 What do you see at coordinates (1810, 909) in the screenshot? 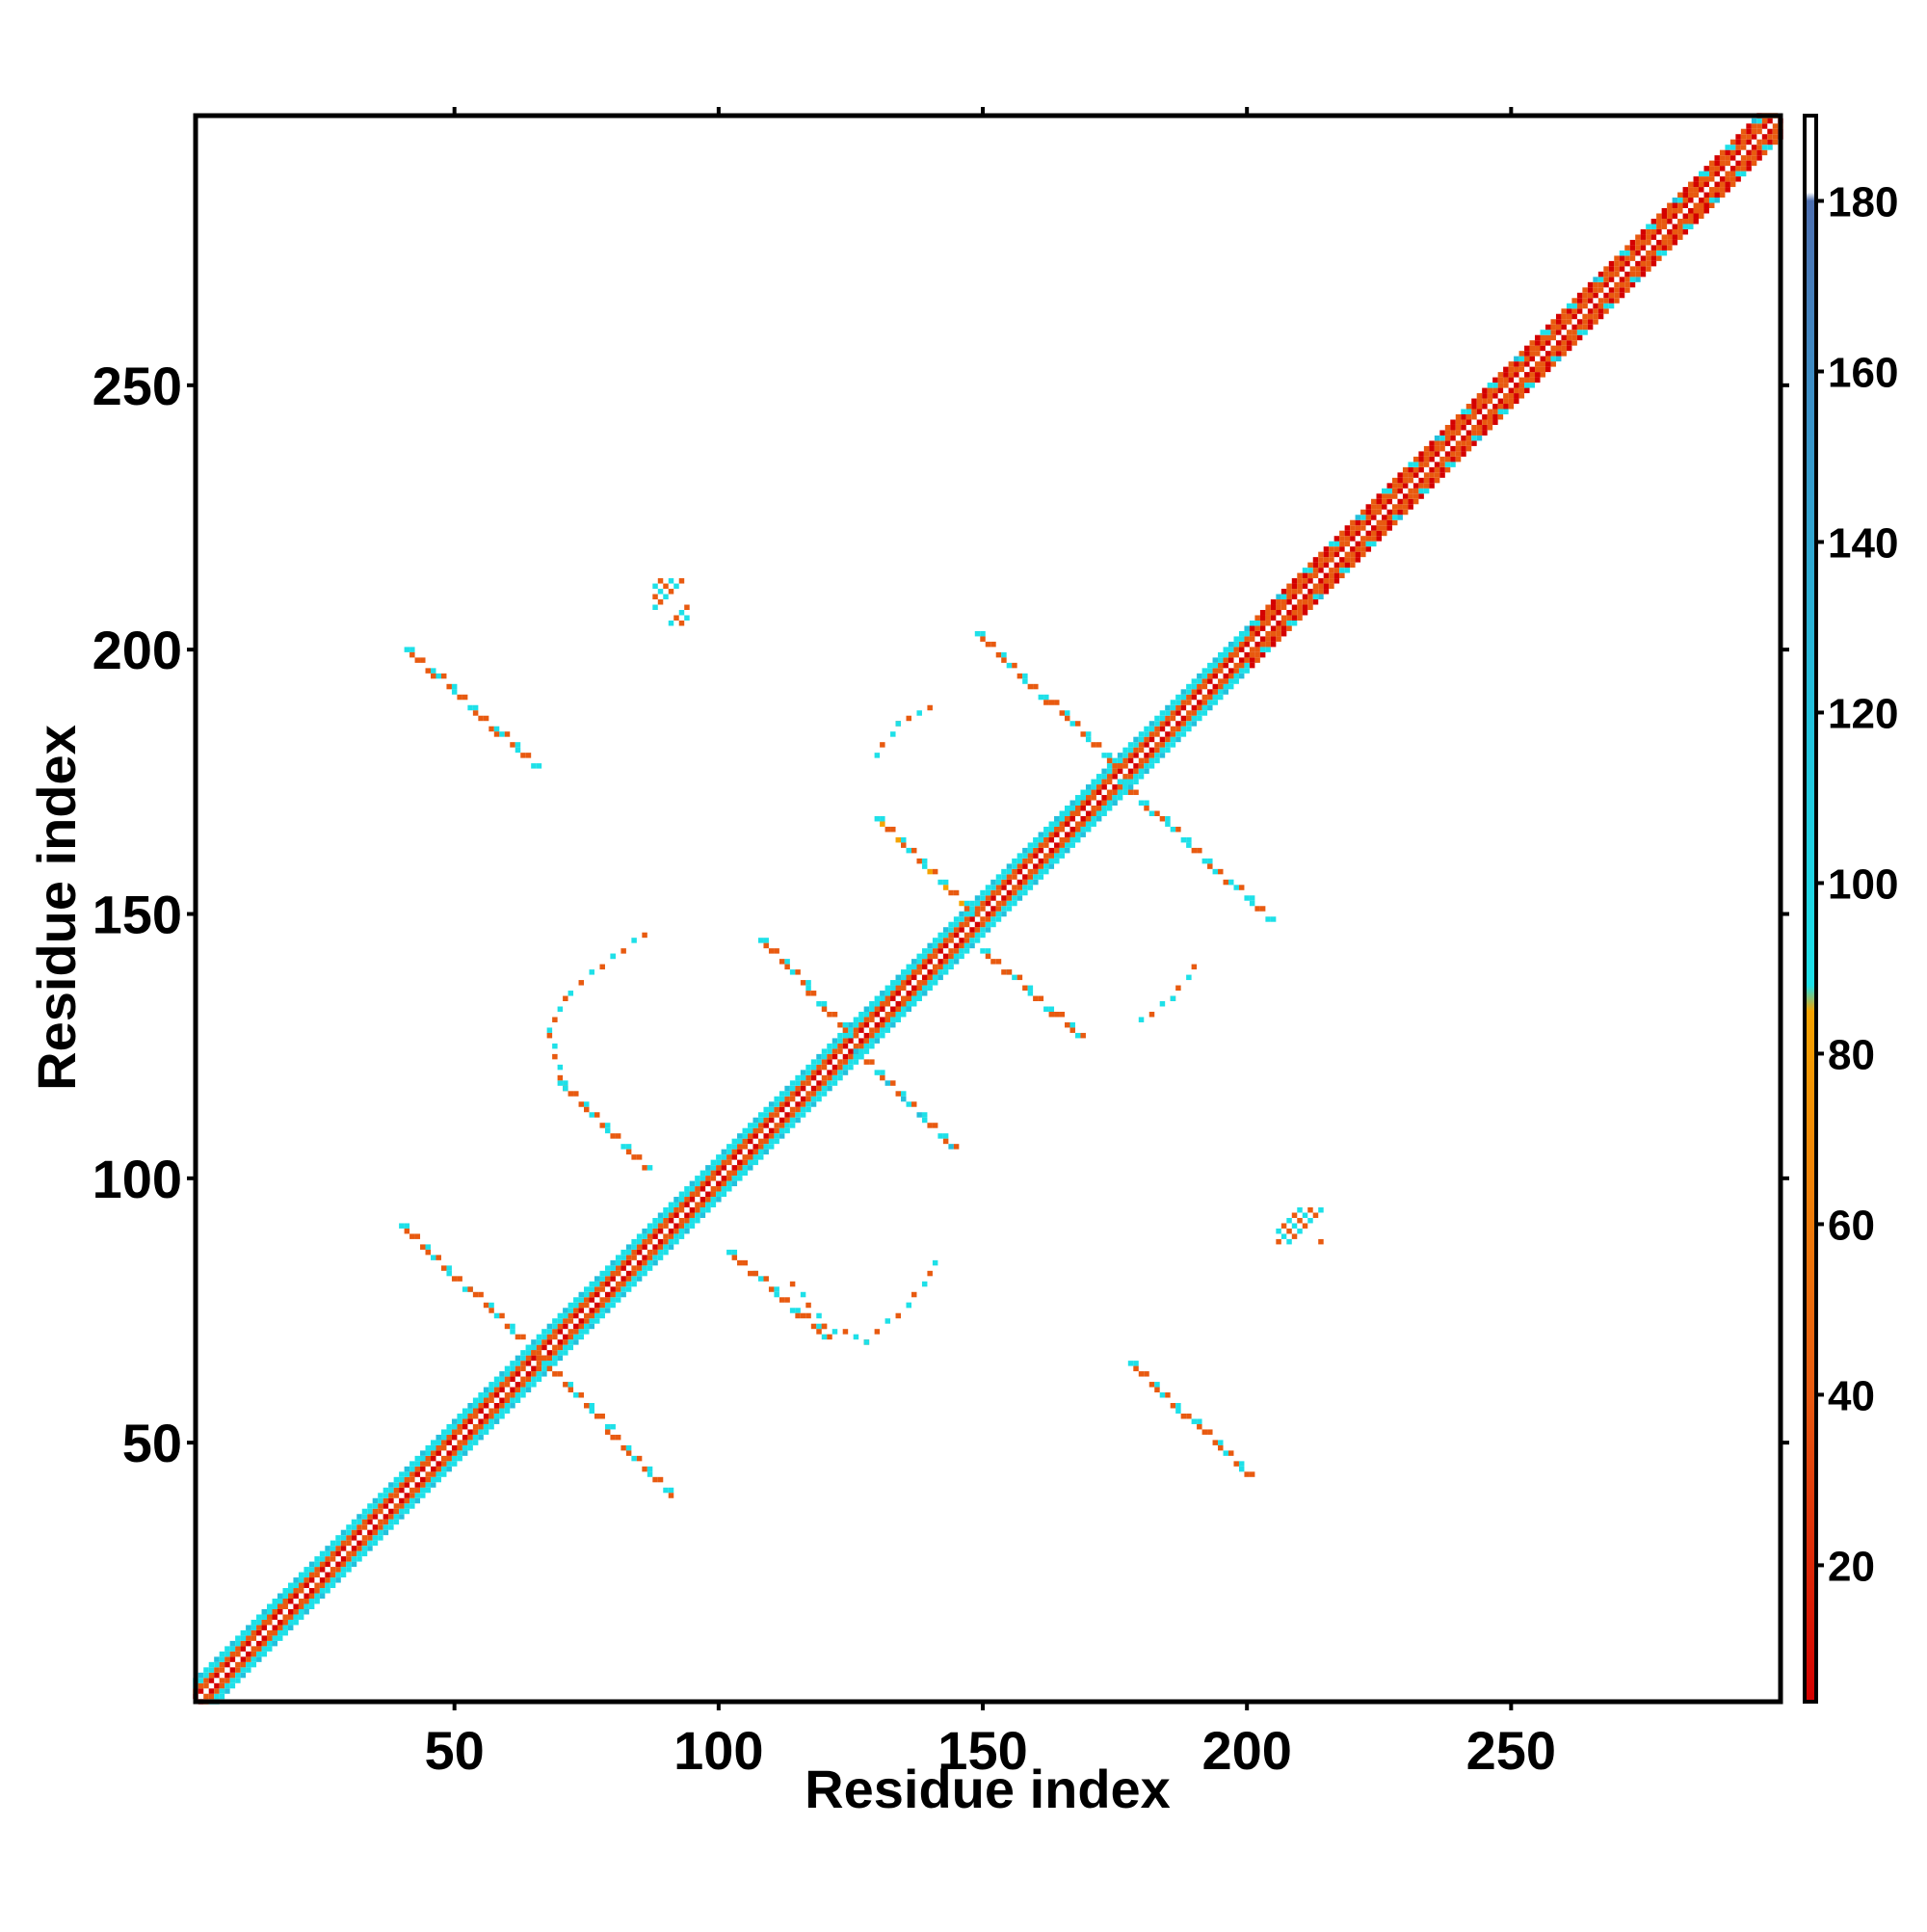
I see `colorbar-gradient` at bounding box center [1810, 909].